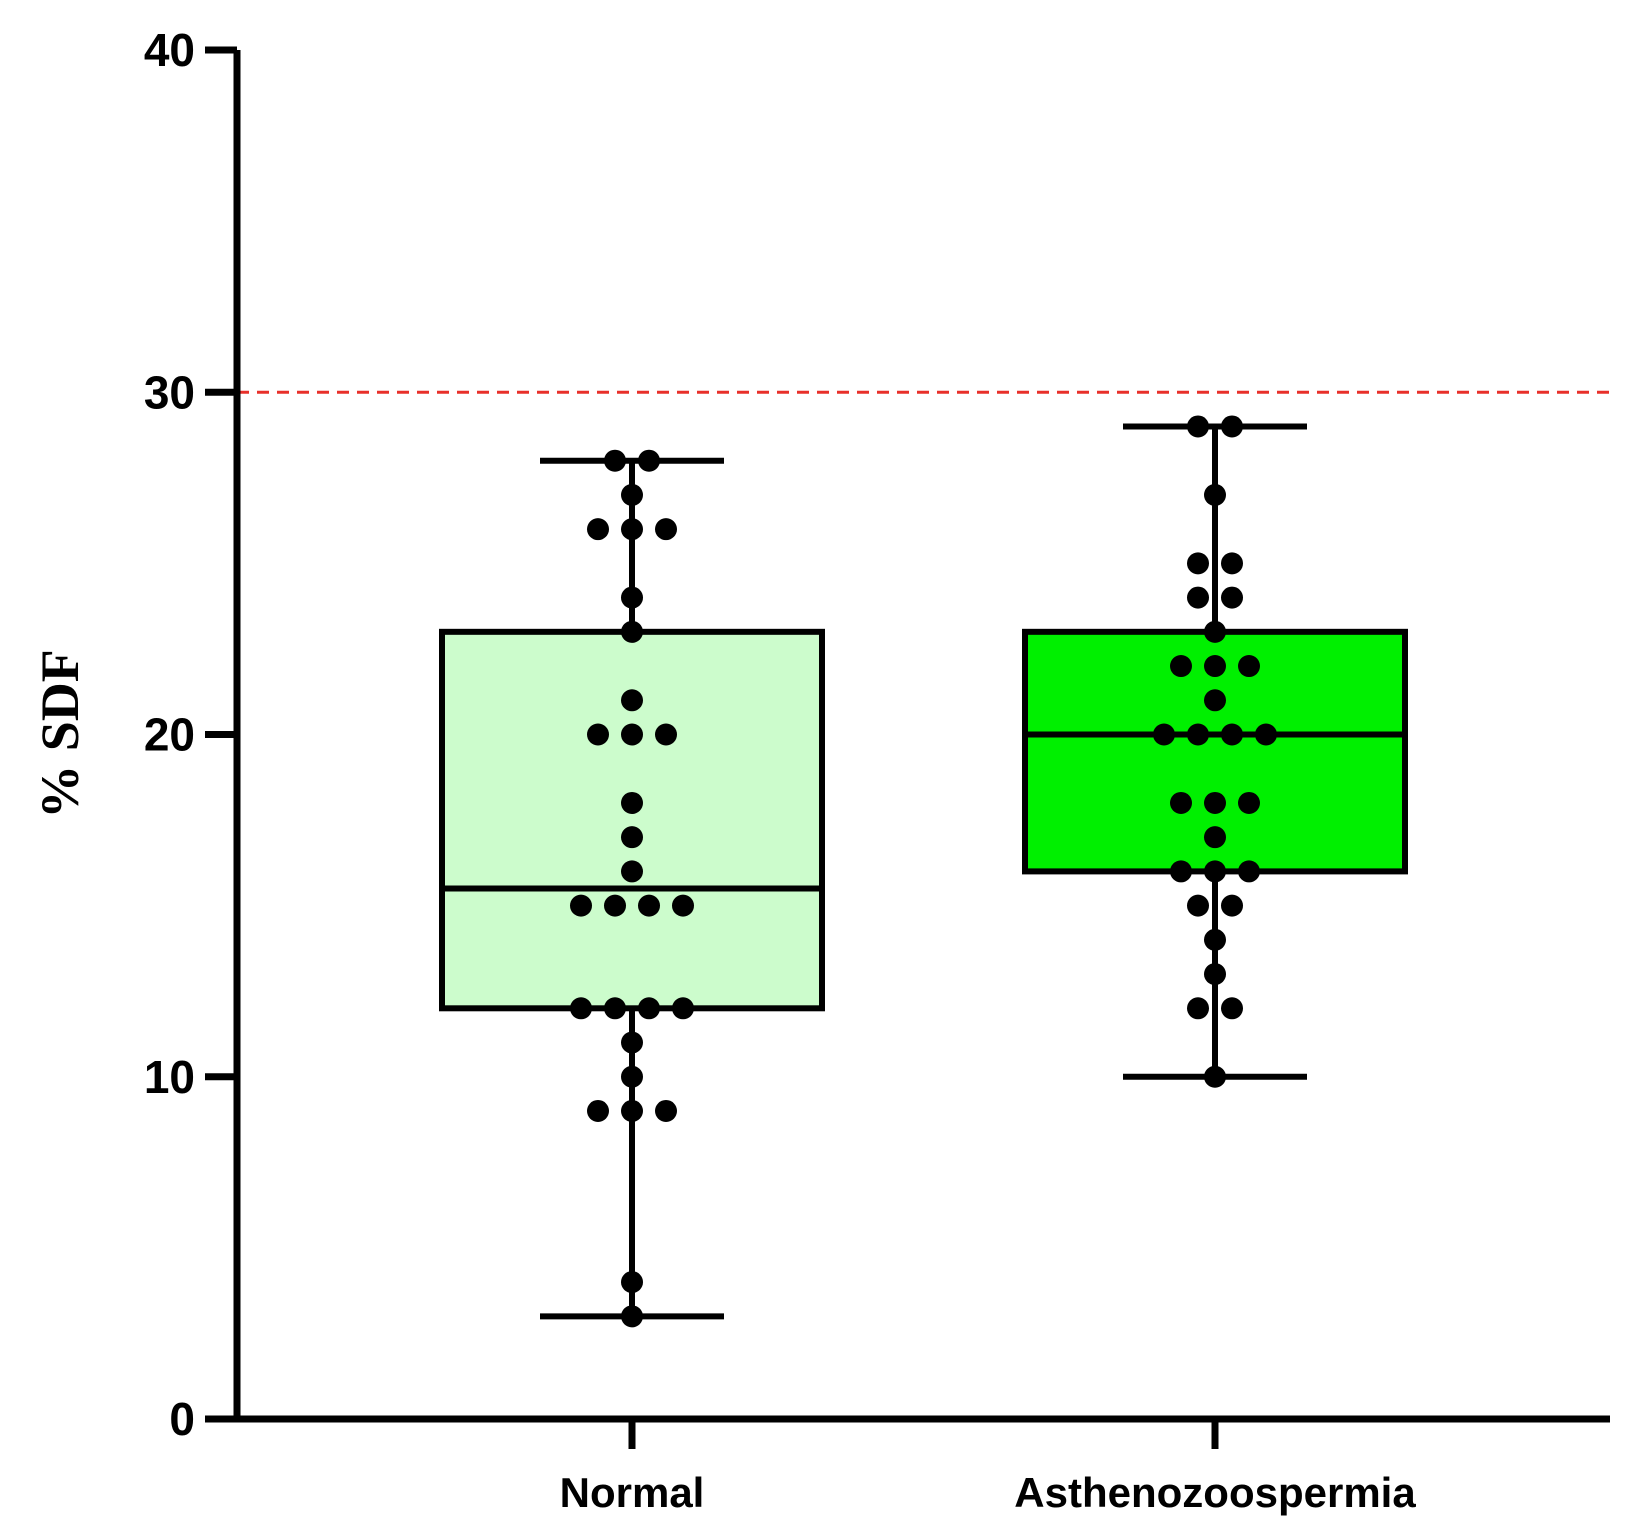  I want to click on x-category-label: Asthenozoospermia, so click(1215, 1492).